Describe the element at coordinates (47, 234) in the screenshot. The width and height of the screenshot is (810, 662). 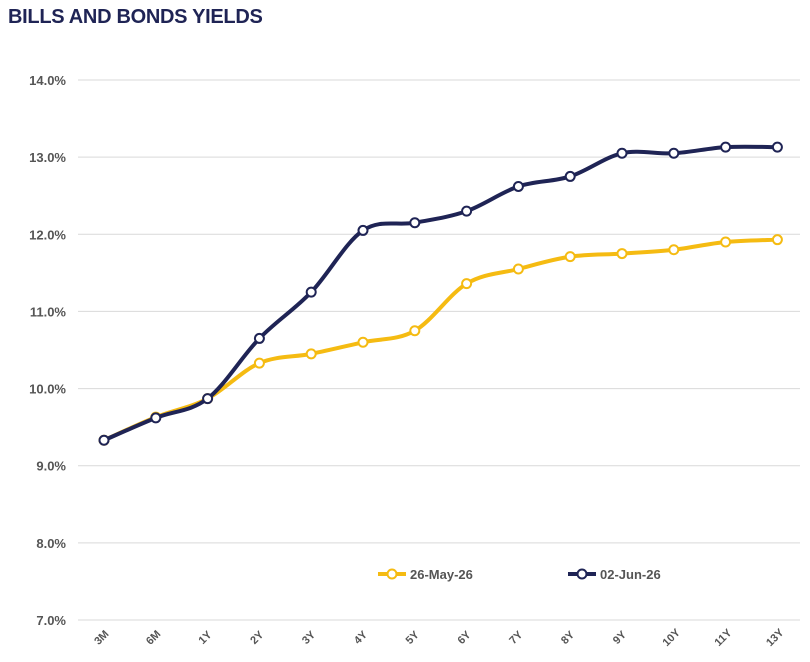
I see `y-tick-label: 12.0%` at that location.